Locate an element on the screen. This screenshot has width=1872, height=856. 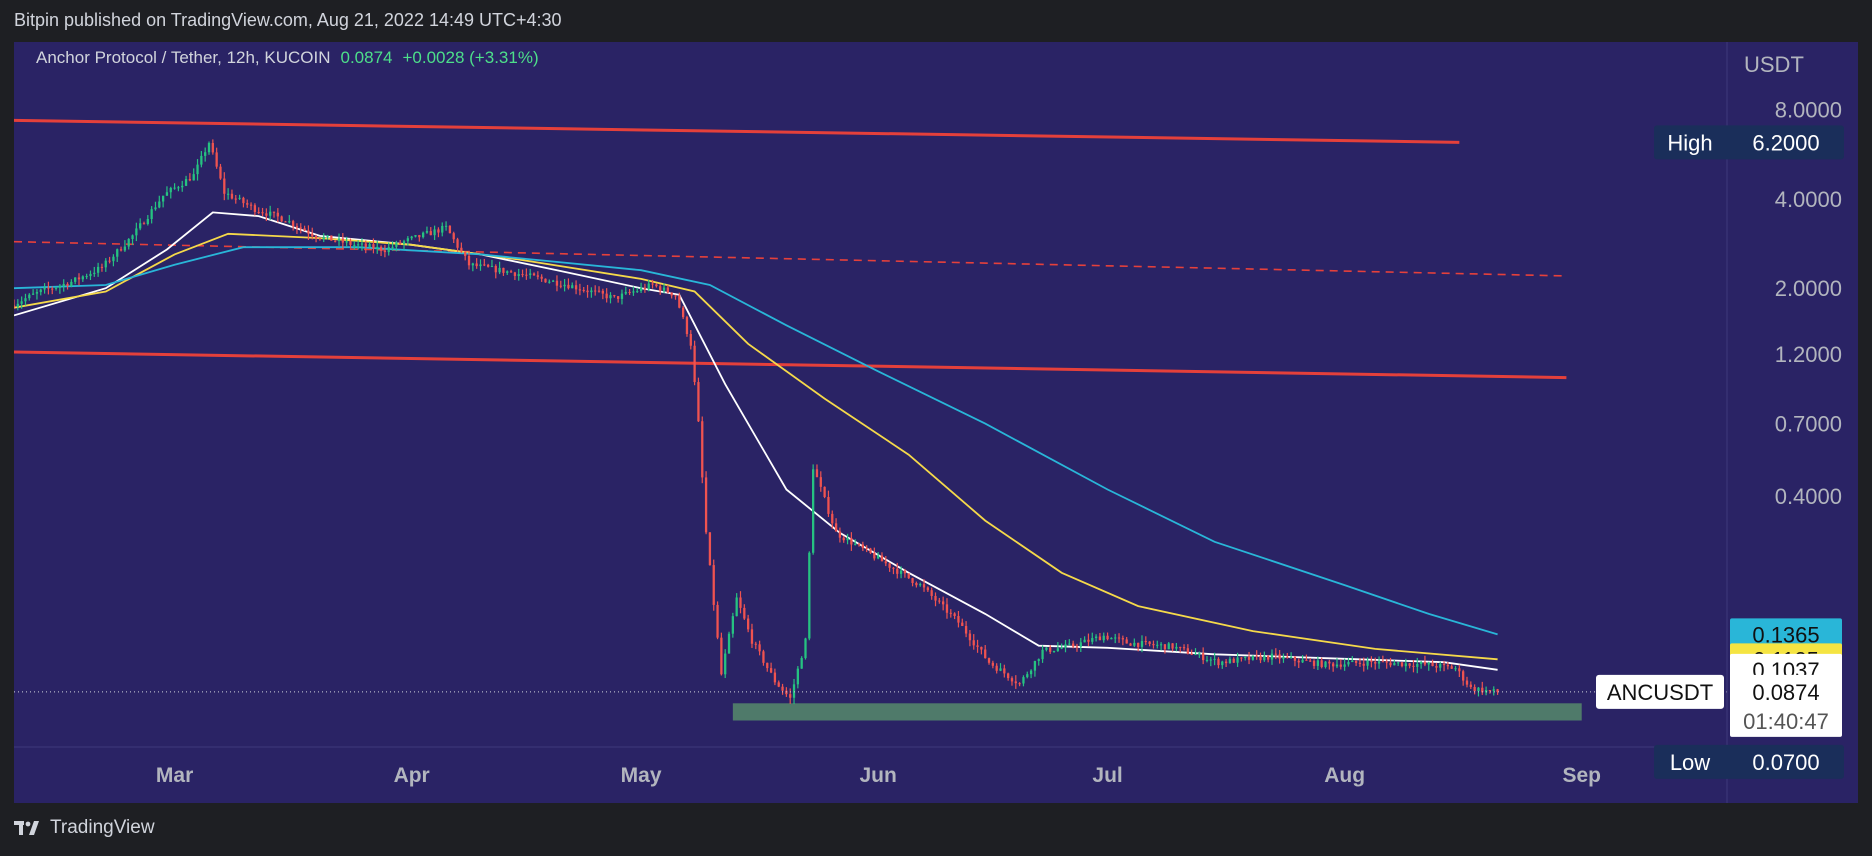
symbol-badge-text: ANCUSDT is located at coordinates (1660, 692).